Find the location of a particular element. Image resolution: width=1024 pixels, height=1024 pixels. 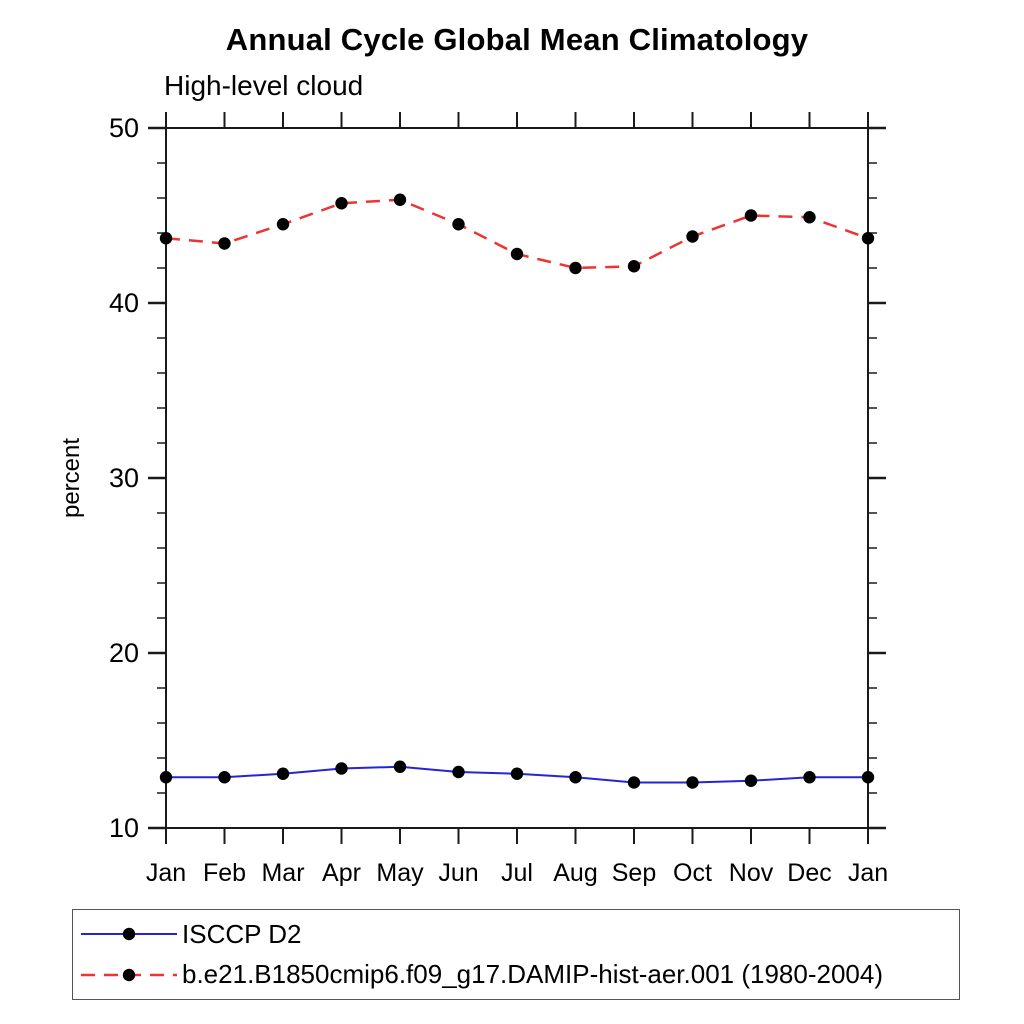

series-model is located at coordinates (517, 234).